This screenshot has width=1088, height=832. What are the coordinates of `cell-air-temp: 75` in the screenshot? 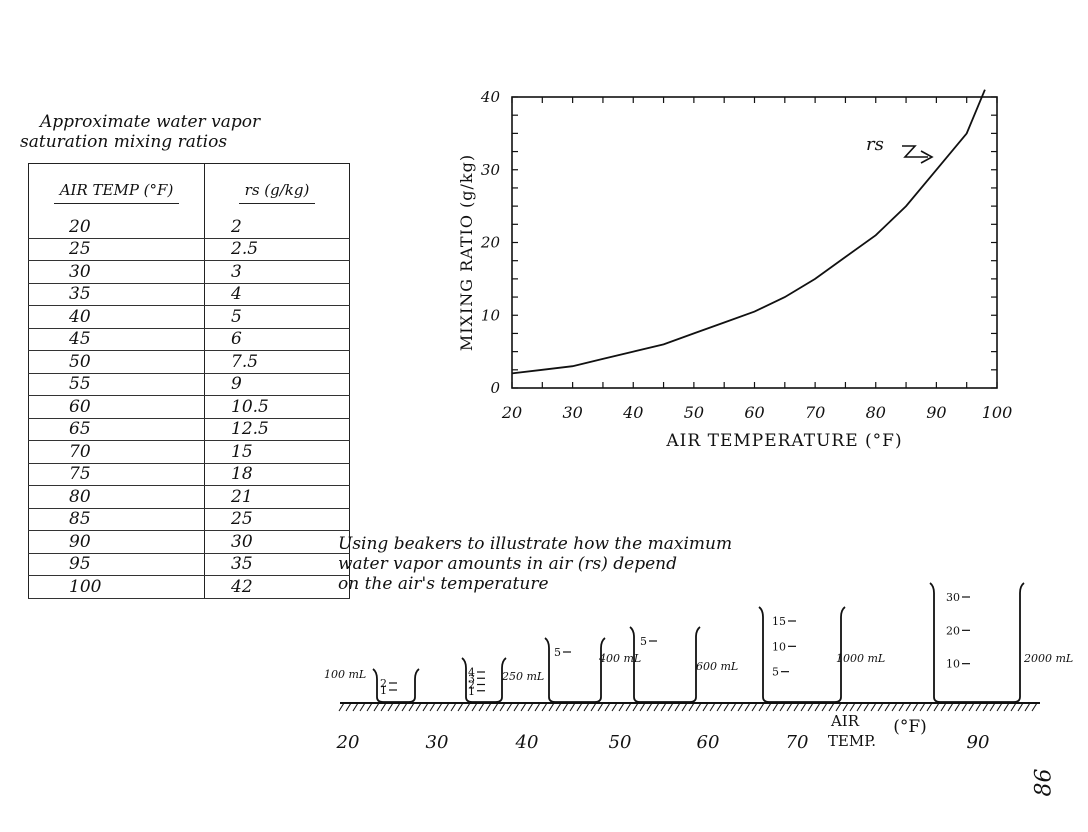 It's located at (116, 474).